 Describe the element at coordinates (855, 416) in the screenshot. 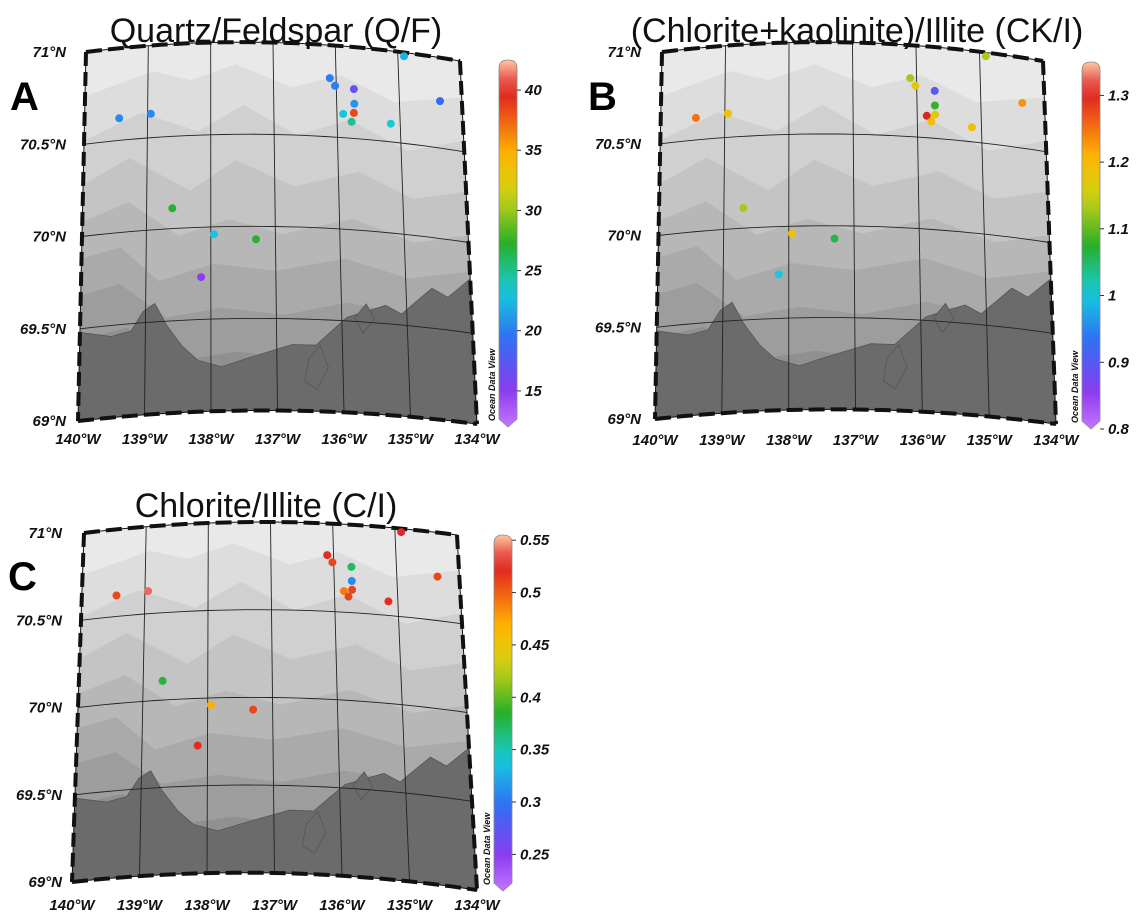

I see `map-border-bottom` at that location.